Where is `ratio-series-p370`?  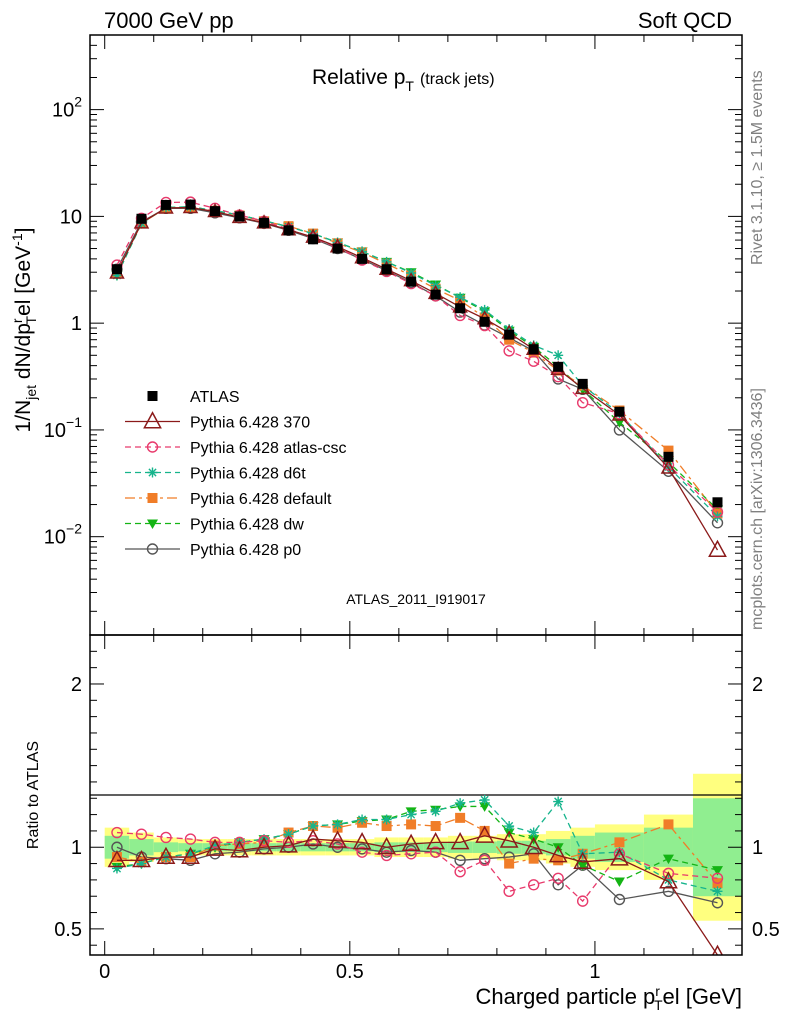 ratio-series-p370 is located at coordinates (415, 890).